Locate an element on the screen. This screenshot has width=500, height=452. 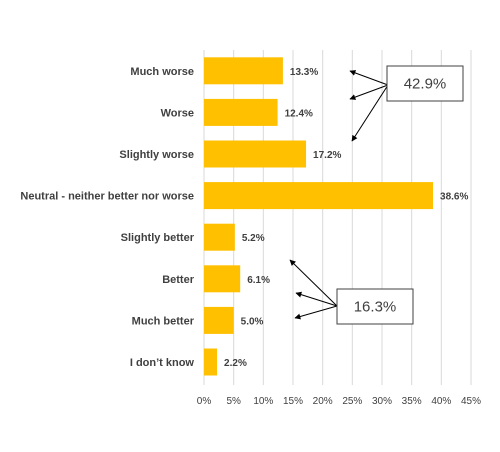
callout-label: 16.3% is located at coordinates (375, 307).